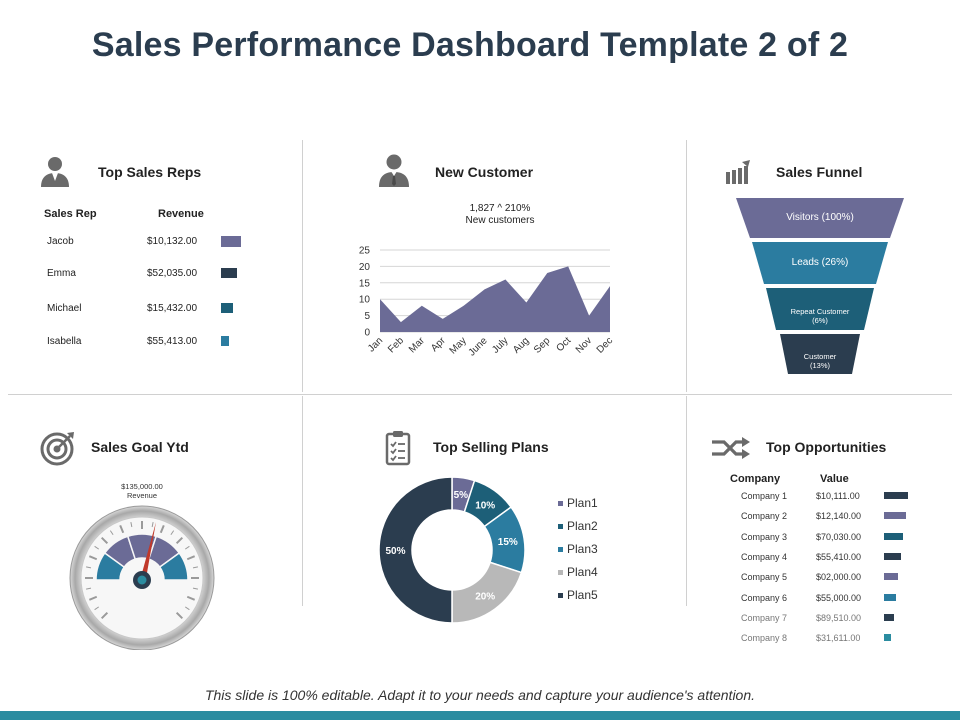  I want to click on company-header: Company, so click(755, 479).